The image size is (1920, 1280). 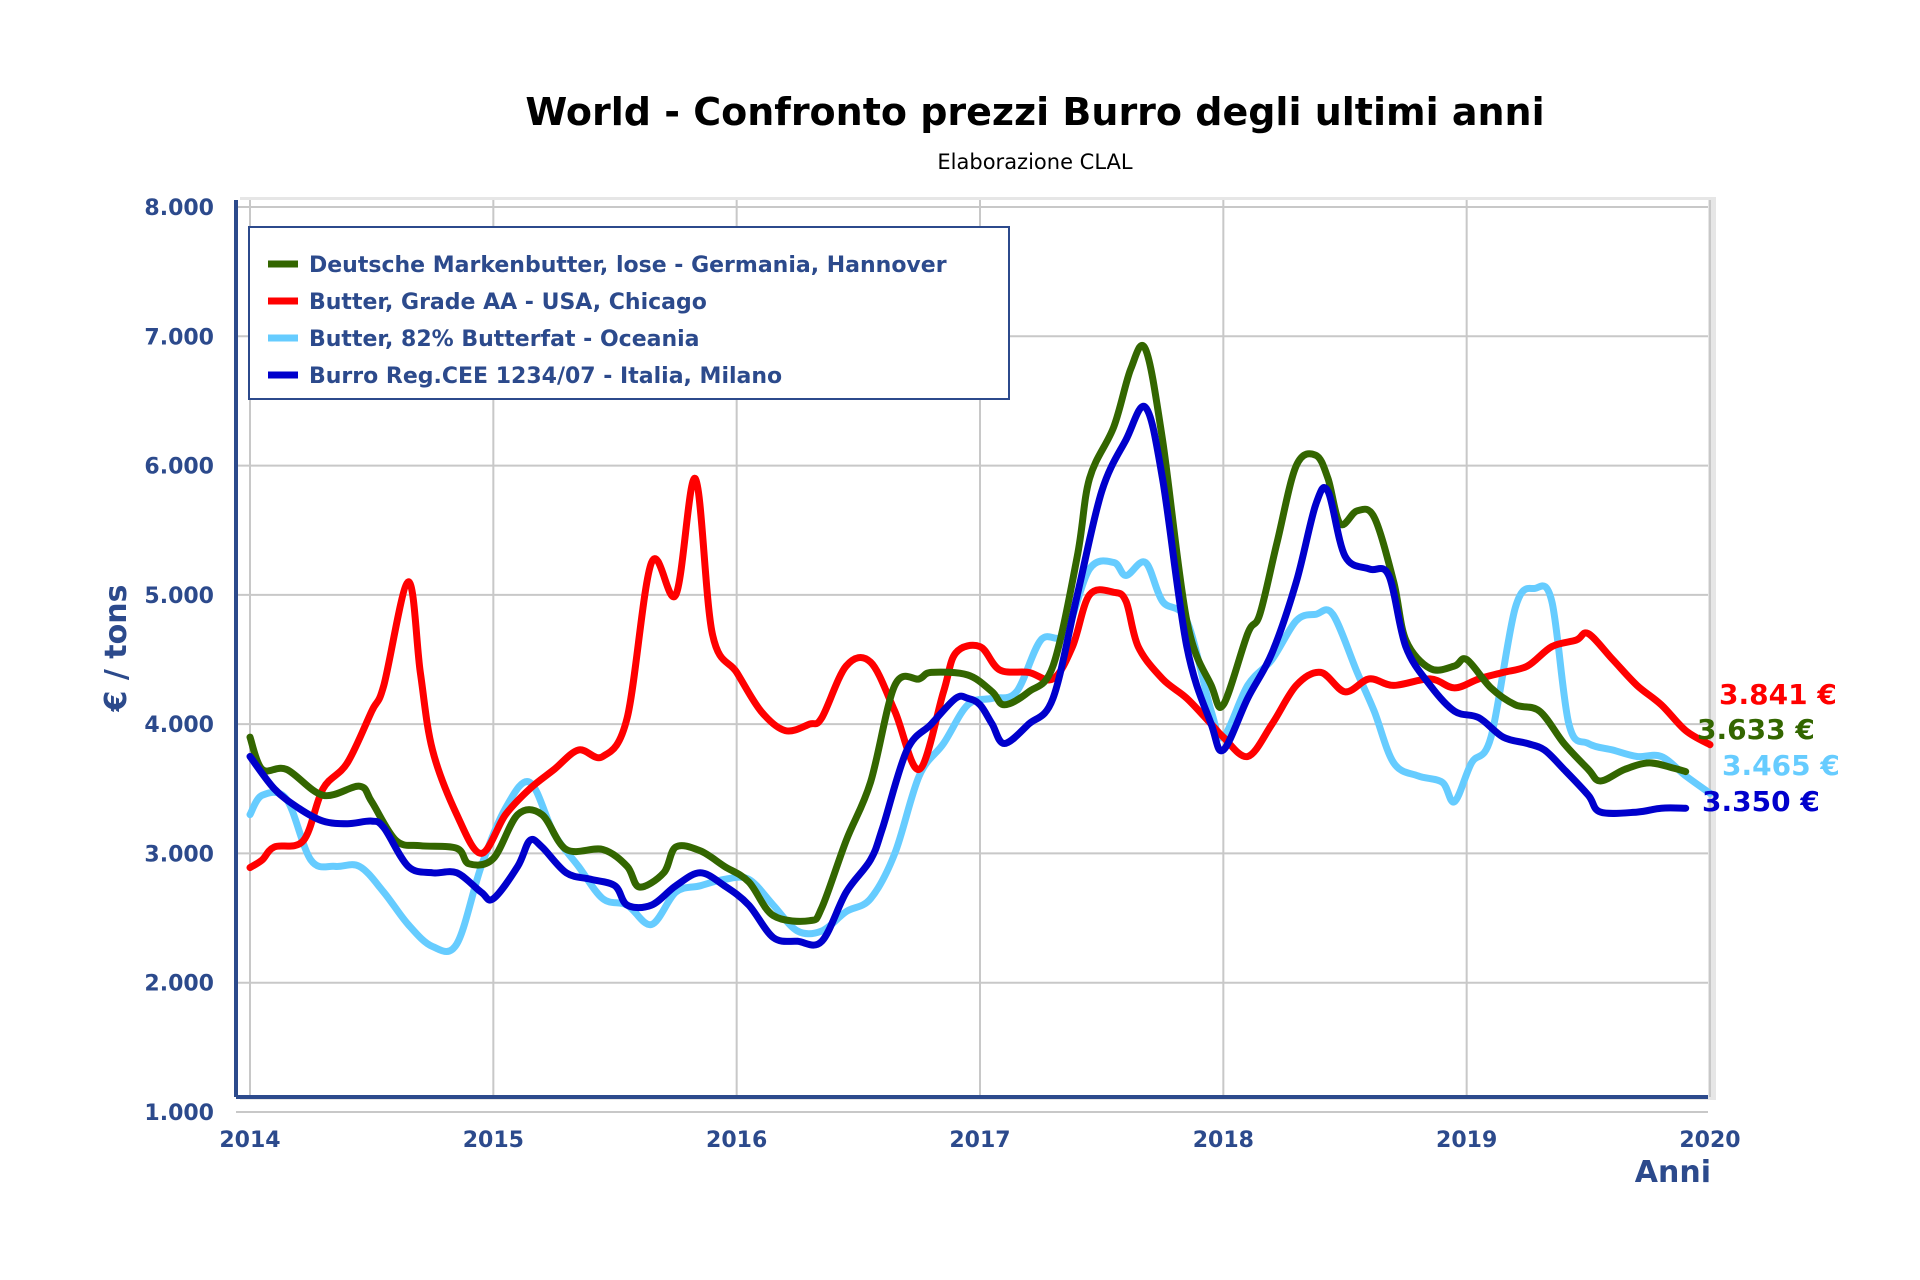 I want to click on y-tick-label: 7.000, so click(x=179, y=337).